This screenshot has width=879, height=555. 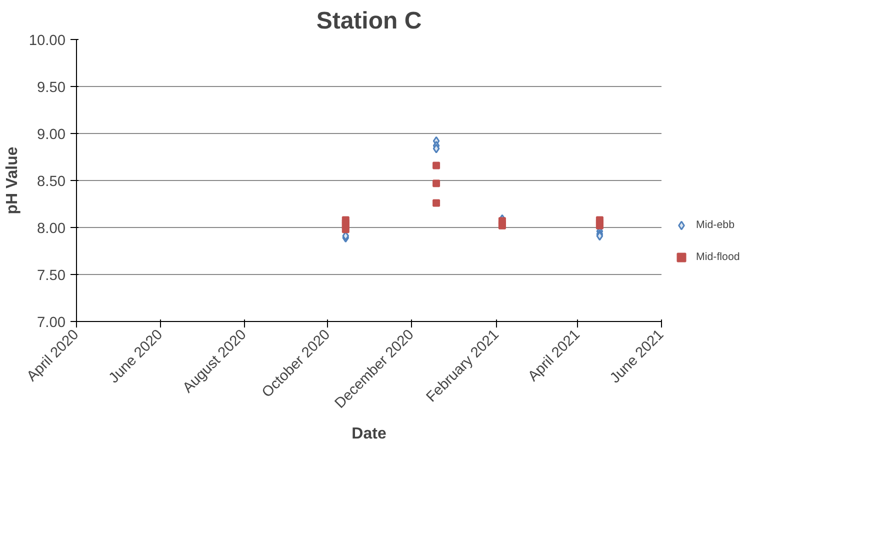 What do you see at coordinates (51, 276) in the screenshot?
I see `y-tick-label: 7.50` at bounding box center [51, 276].